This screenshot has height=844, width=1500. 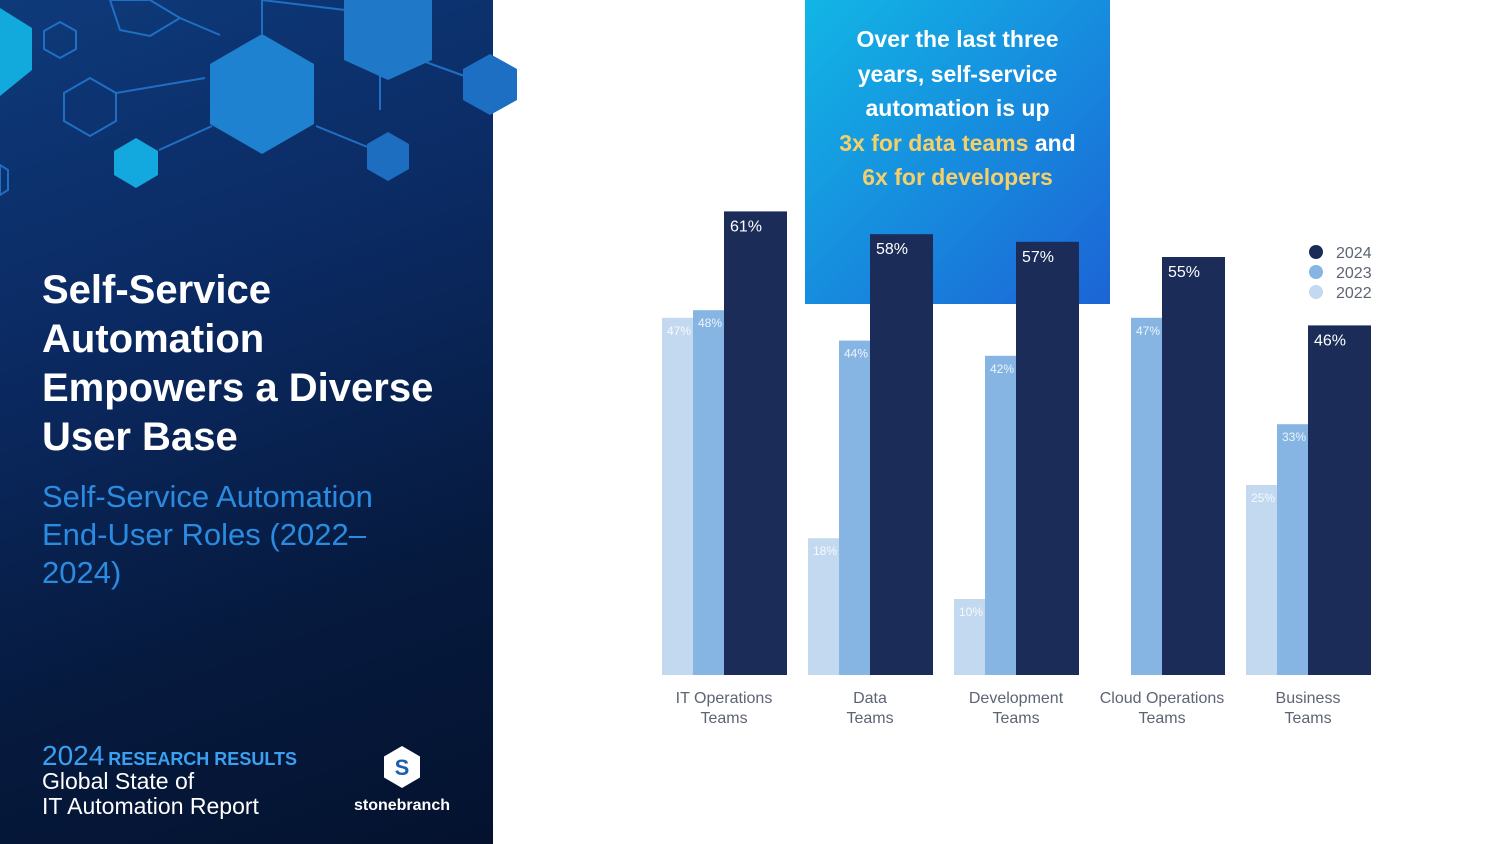 I want to click on hexagon-cyan-left, so click(x=16, y=52).